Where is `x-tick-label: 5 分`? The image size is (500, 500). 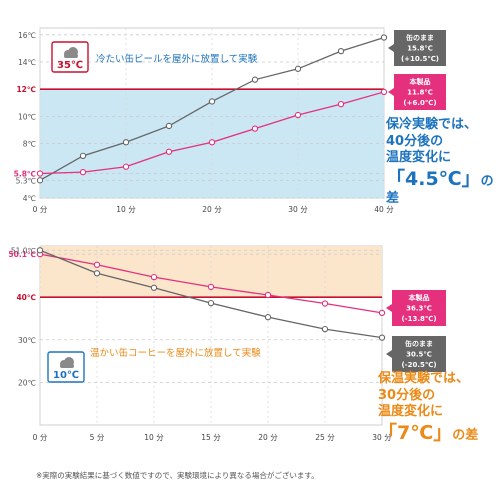
x-tick-label: 5 分 is located at coordinates (97, 437).